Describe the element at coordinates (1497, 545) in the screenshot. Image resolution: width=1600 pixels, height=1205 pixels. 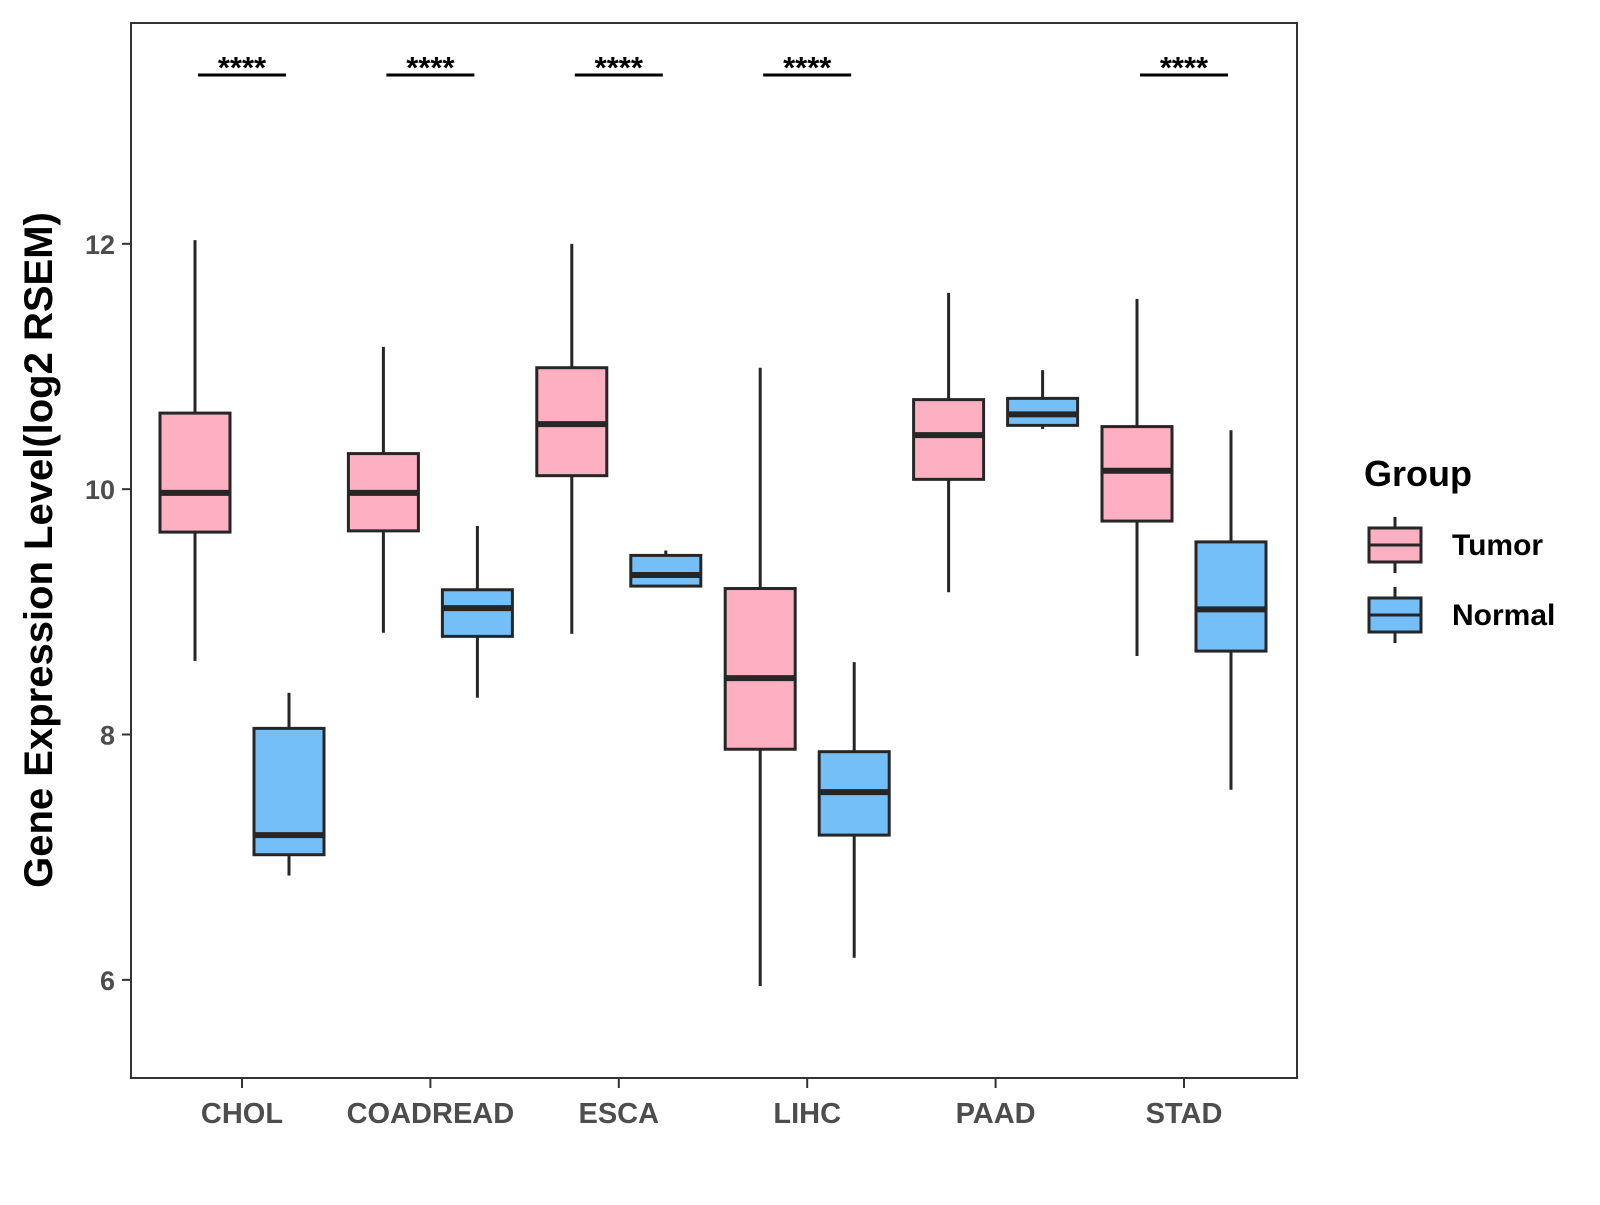
I see `legend-label-tumor: Tumor` at that location.